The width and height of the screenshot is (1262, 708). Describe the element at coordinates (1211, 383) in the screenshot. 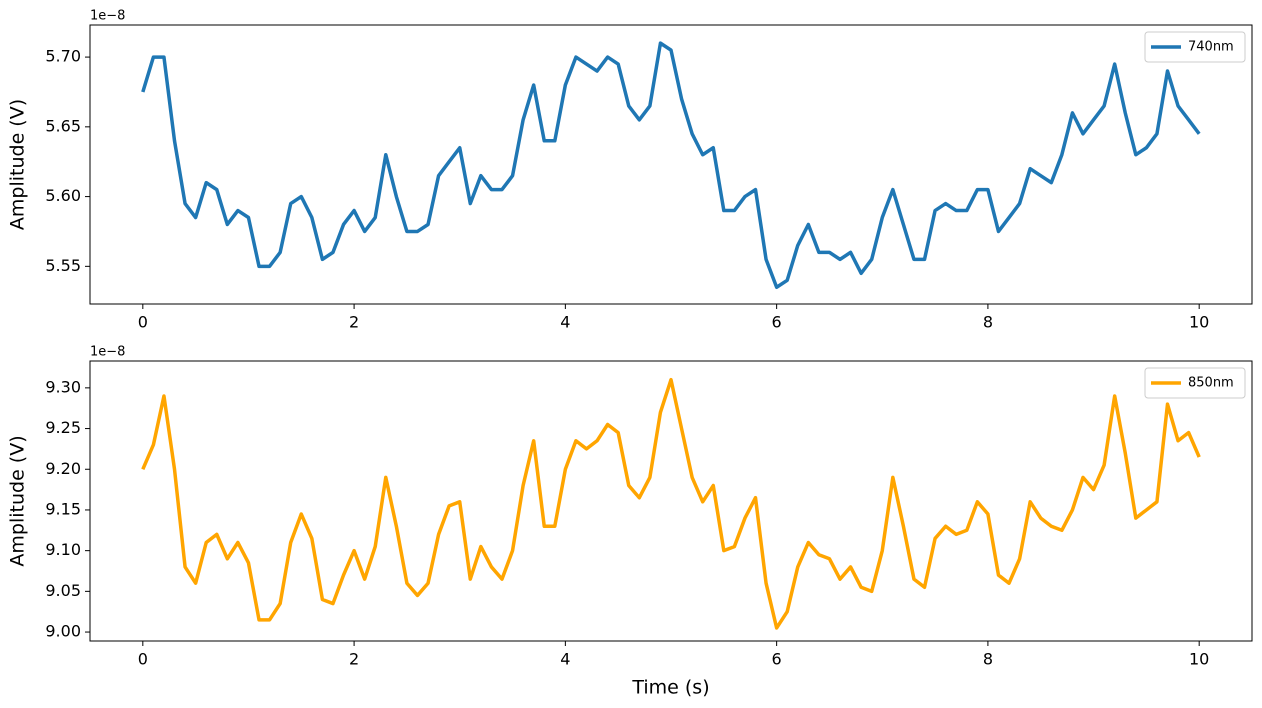

I see `legend-label: 850nm` at that location.